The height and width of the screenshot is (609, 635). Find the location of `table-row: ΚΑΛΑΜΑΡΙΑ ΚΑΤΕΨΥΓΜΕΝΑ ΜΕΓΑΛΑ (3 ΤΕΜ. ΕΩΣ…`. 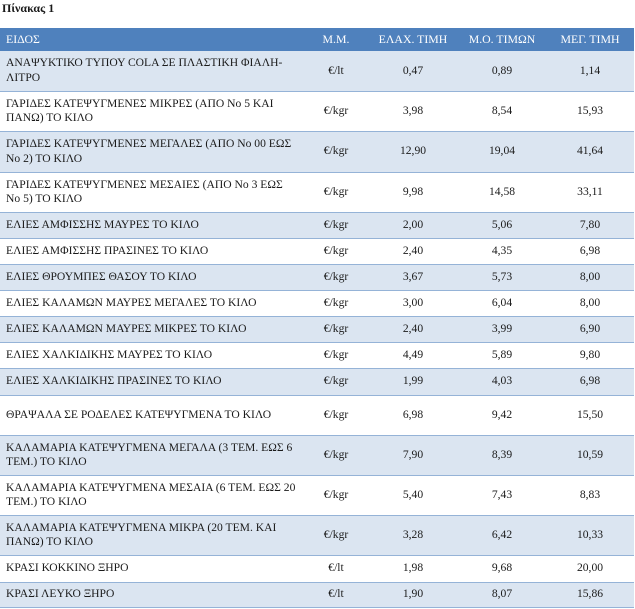

table-row: ΚΑΛΑΜΑΡΙΑ ΚΑΤΕΨΥΓΜΕΝΑ ΜΕΓΑΛΑ (3 ΤΕΜ. ΕΩΣ… is located at coordinates (317, 455).